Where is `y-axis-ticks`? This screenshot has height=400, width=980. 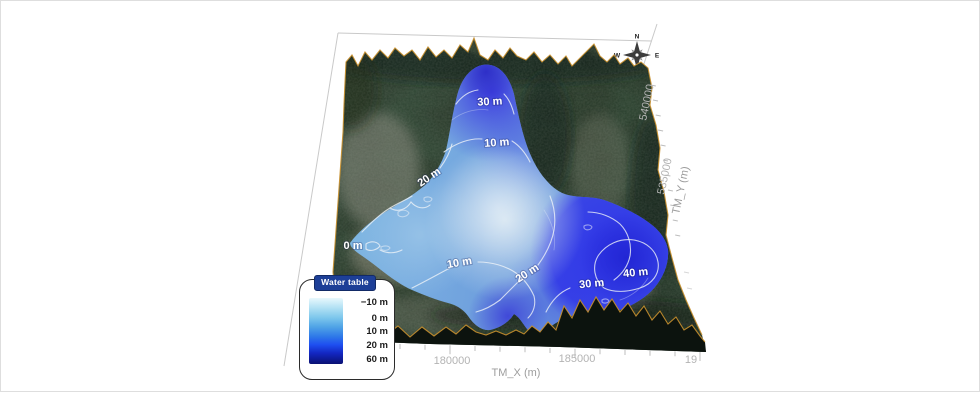
y-axis-ticks is located at coordinates (671, 187).